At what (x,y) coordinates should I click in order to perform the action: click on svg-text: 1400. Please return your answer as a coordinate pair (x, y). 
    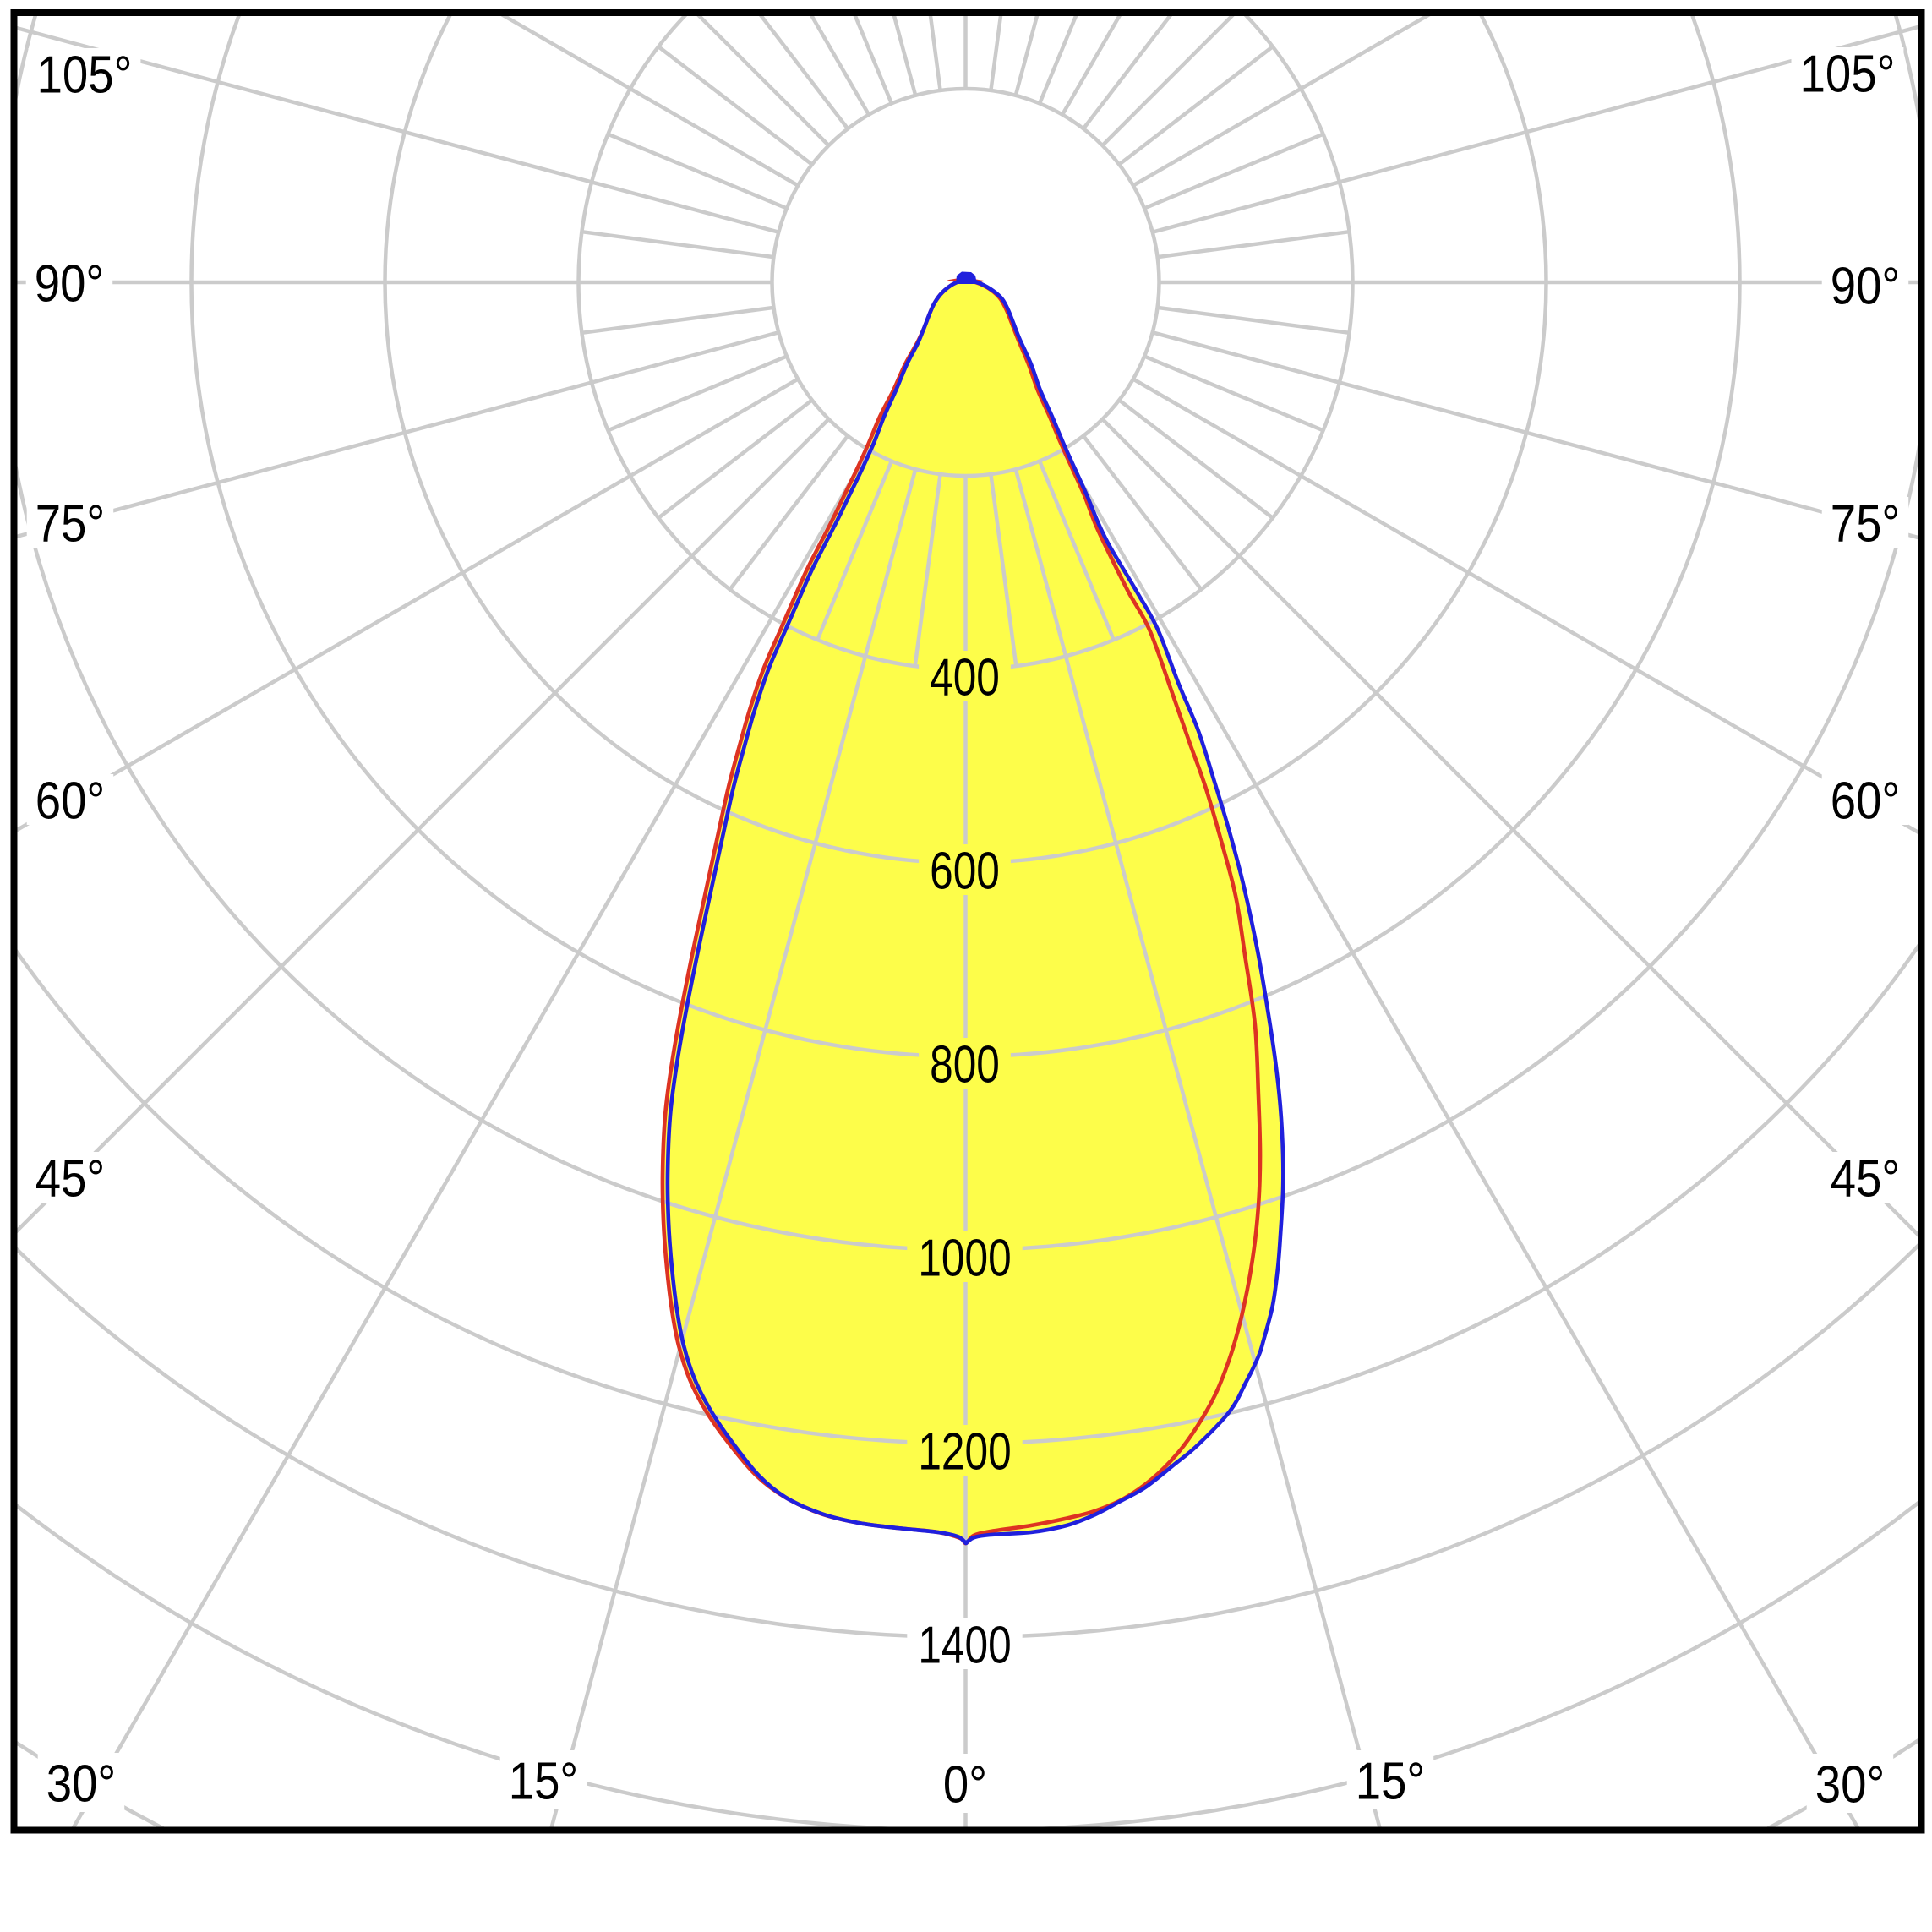
    Looking at the image, I should click on (964, 1644).